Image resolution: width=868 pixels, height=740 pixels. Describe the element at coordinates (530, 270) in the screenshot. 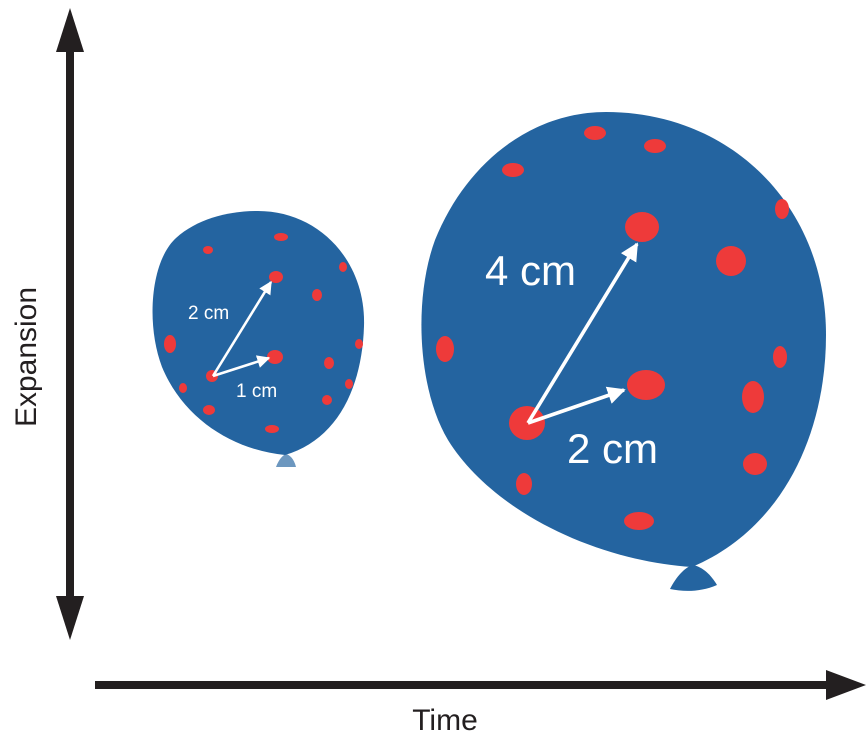

I see `large-distance-far-label: 4 cm` at that location.